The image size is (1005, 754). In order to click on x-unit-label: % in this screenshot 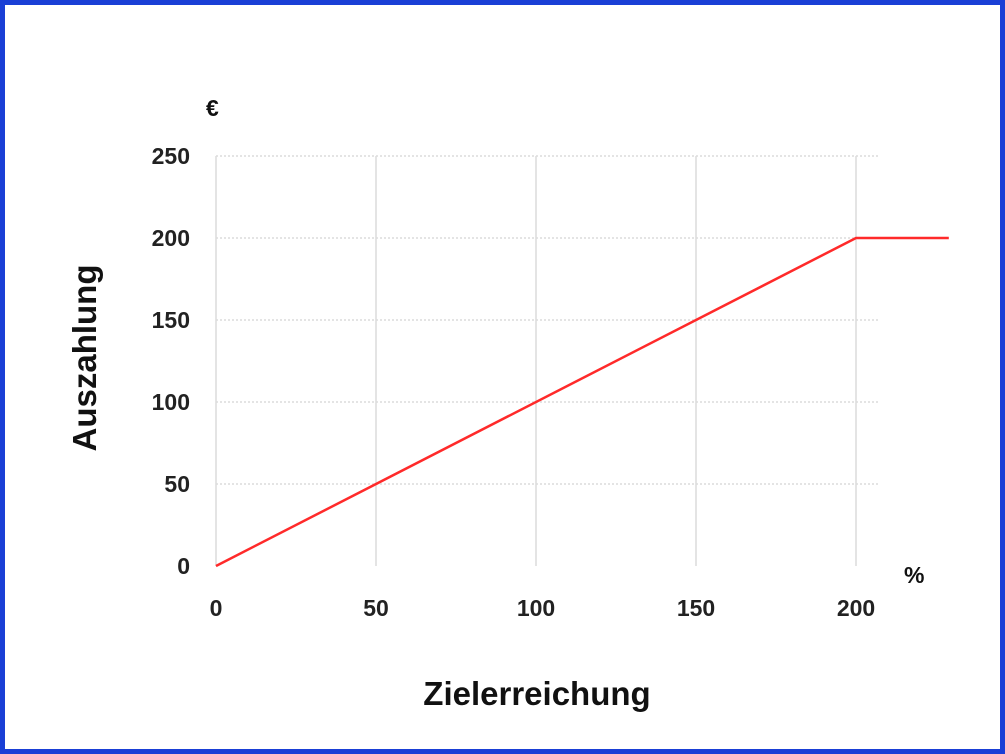, I will do `click(914, 575)`.